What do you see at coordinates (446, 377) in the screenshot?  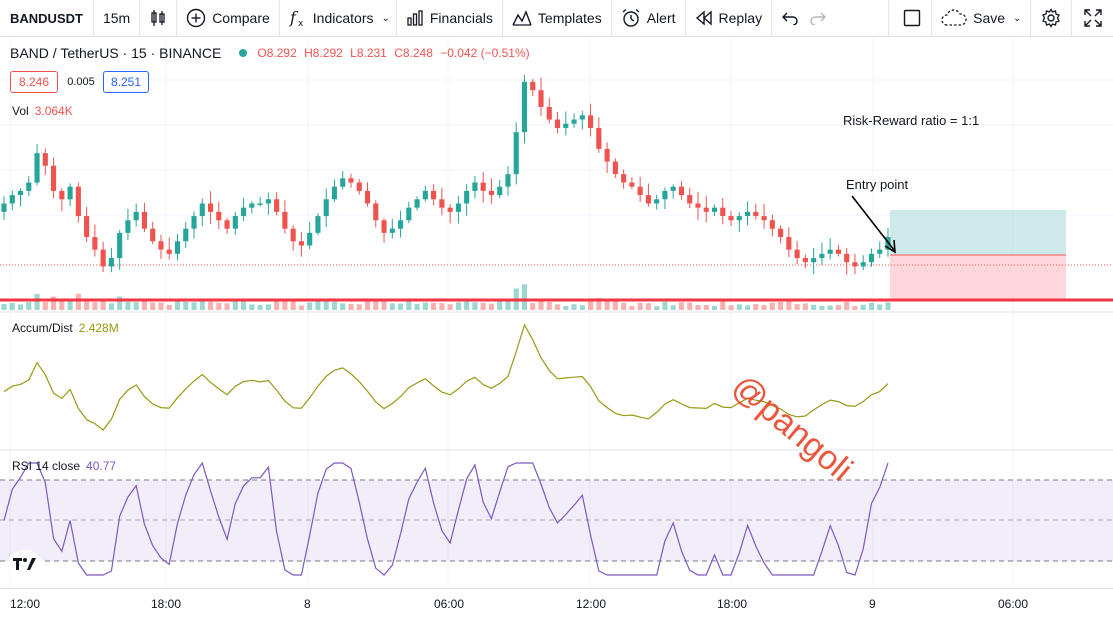 I see `accum-dist-line` at bounding box center [446, 377].